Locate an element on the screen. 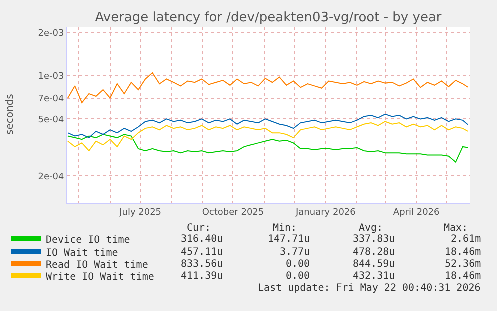 The height and width of the screenshot is (311, 497). y-tick-label: 5e-04 is located at coordinates (51, 120).